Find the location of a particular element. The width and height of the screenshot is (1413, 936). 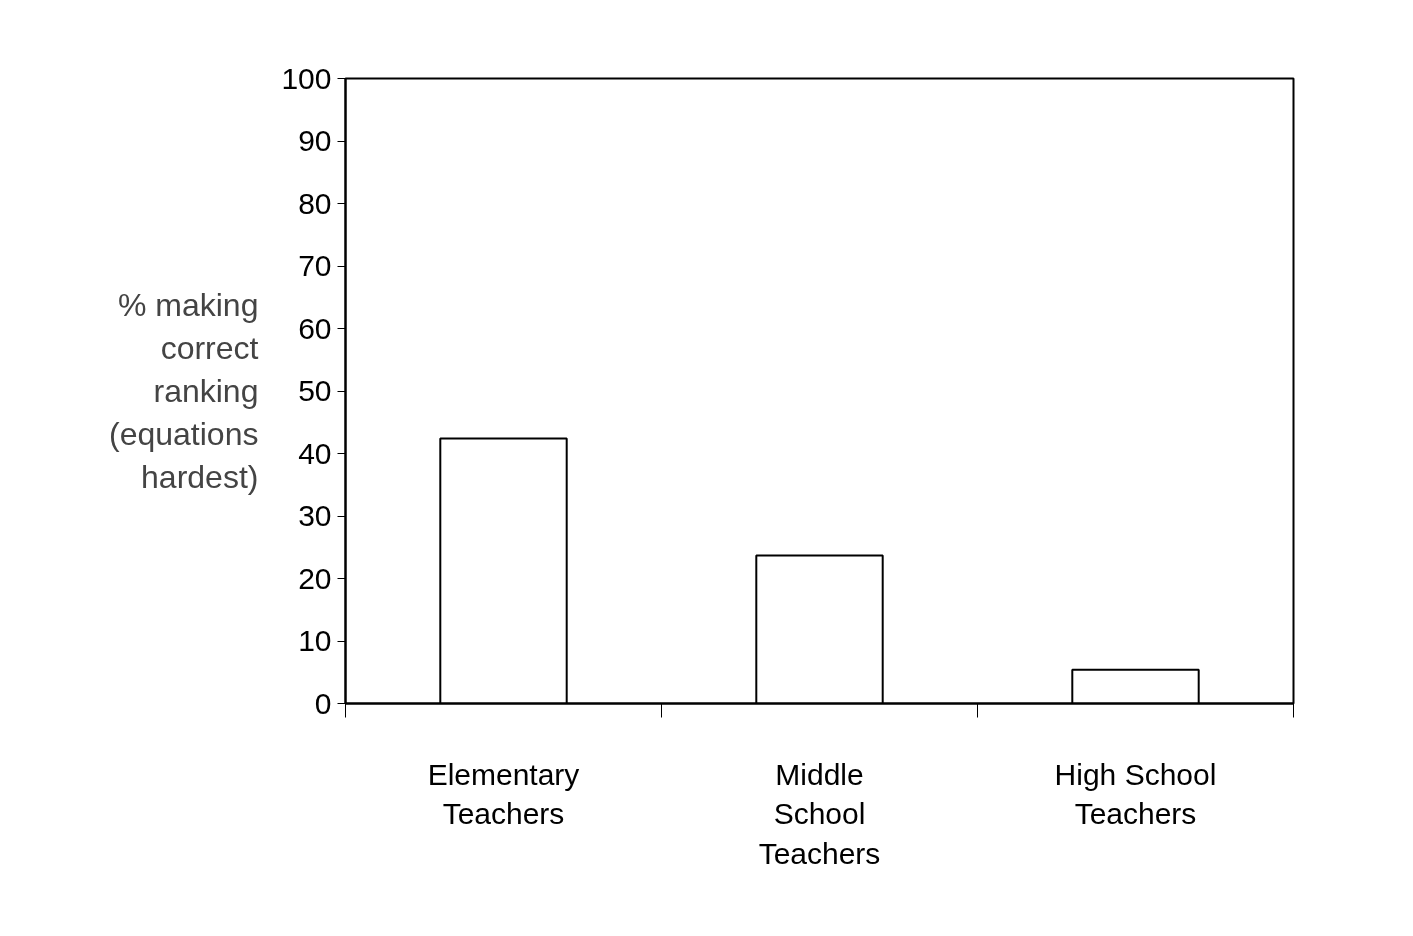

y-tick-label: 60 is located at coordinates (315, 328).